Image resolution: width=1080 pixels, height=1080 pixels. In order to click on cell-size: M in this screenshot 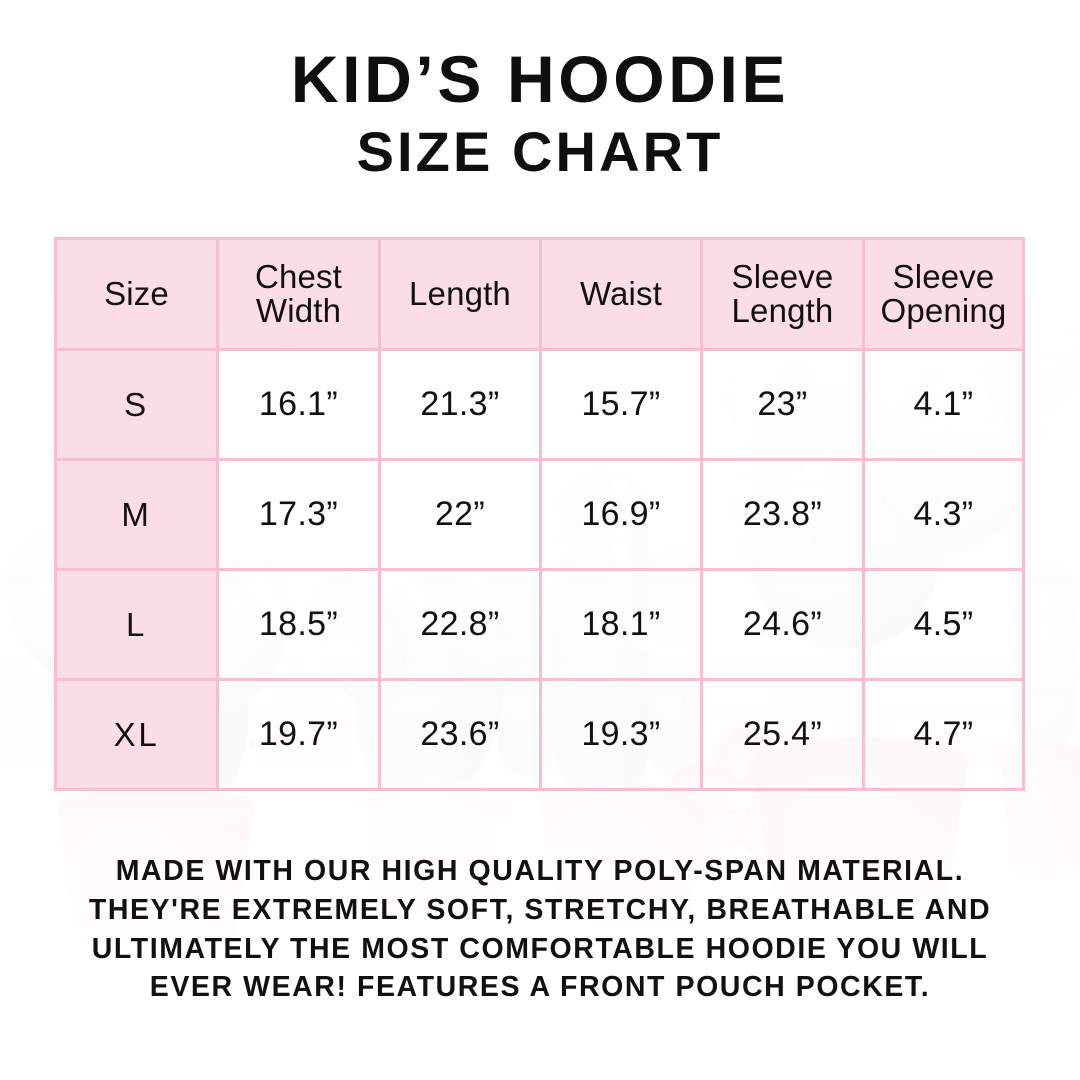, I will do `click(136, 514)`.